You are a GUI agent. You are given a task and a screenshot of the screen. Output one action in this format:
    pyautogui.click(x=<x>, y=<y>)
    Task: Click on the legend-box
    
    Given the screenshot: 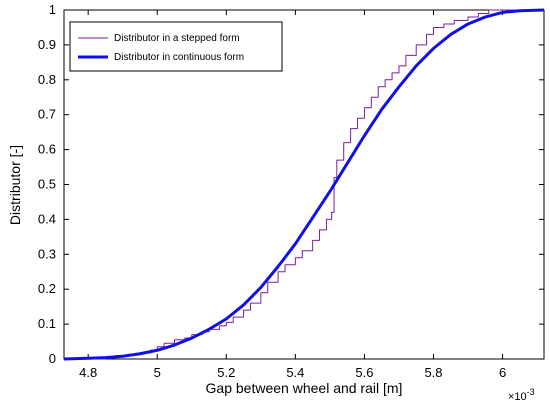 What is the action you would take?
    pyautogui.click(x=176, y=46)
    